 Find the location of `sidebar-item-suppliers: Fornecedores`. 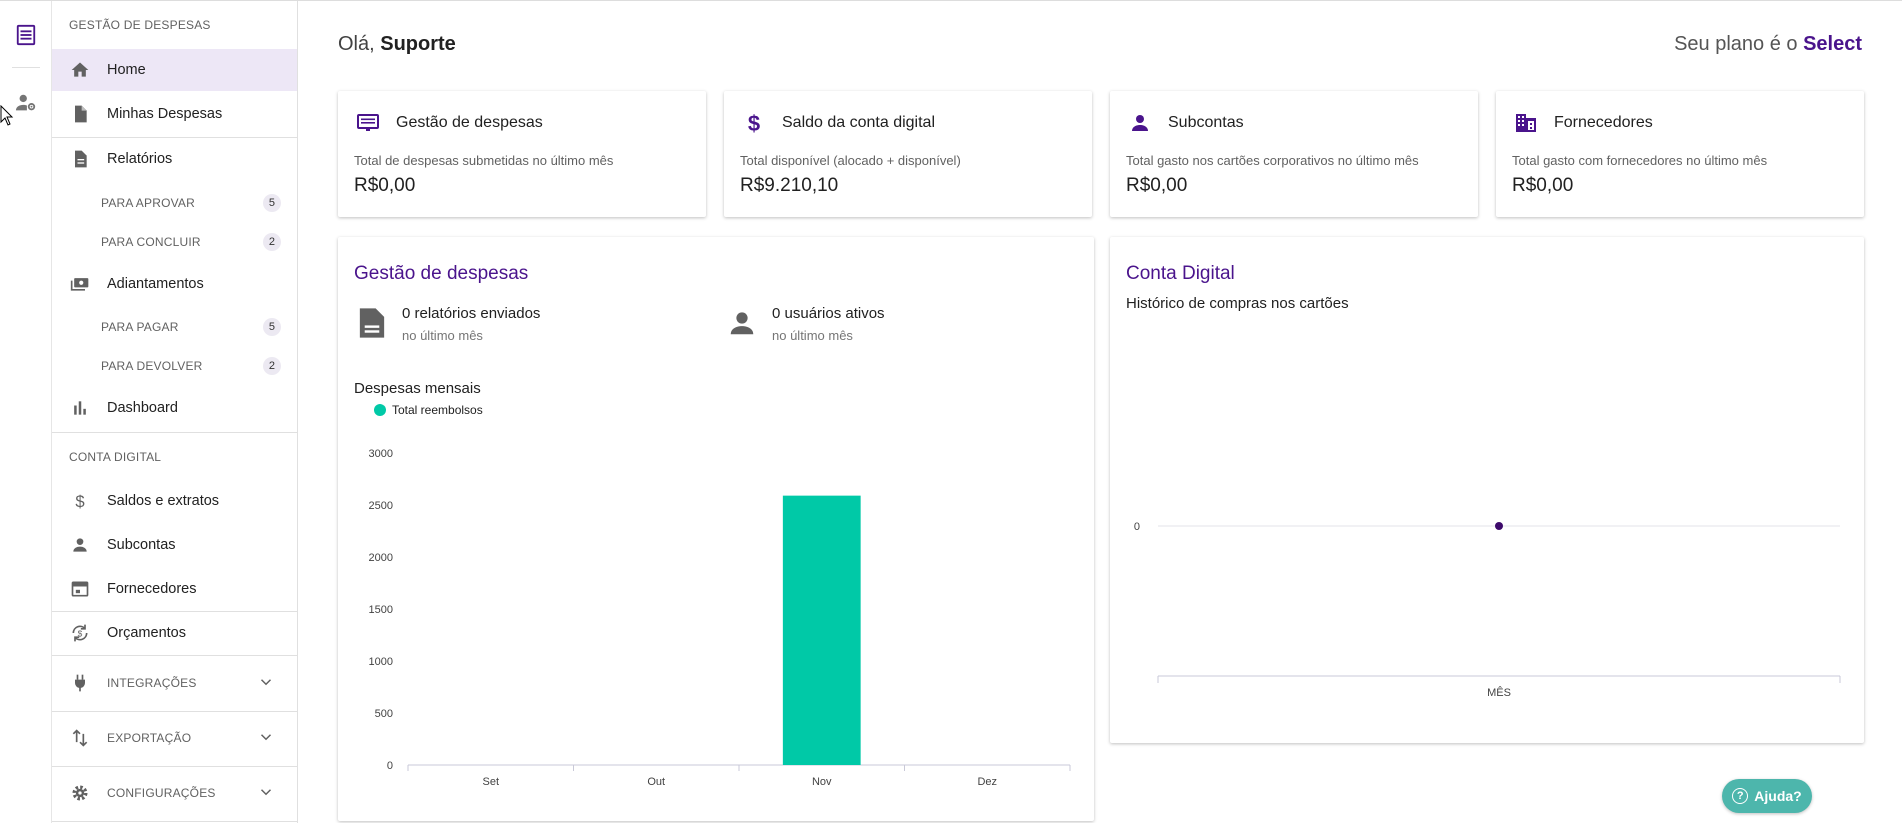

sidebar-item-suppliers: Fornecedores is located at coordinates (174, 589).